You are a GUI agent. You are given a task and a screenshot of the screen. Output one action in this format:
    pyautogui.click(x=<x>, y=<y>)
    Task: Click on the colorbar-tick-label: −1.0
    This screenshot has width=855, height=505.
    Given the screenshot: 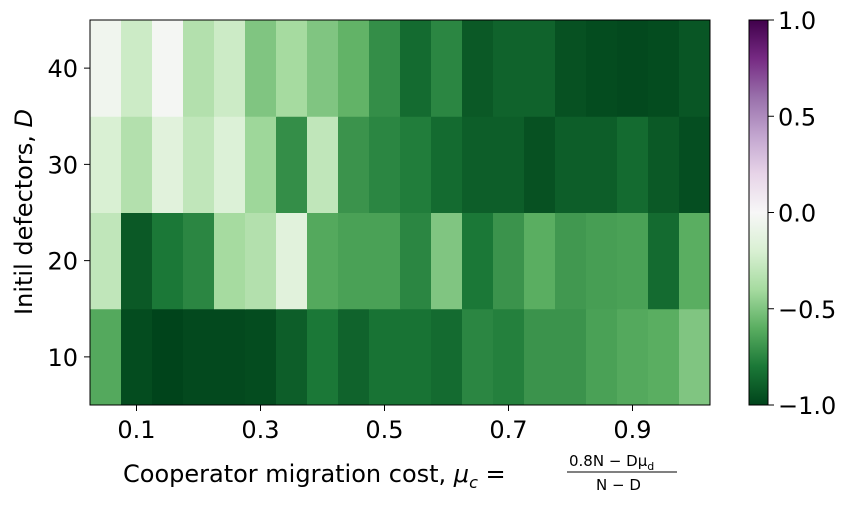 What is the action you would take?
    pyautogui.click(x=807, y=406)
    